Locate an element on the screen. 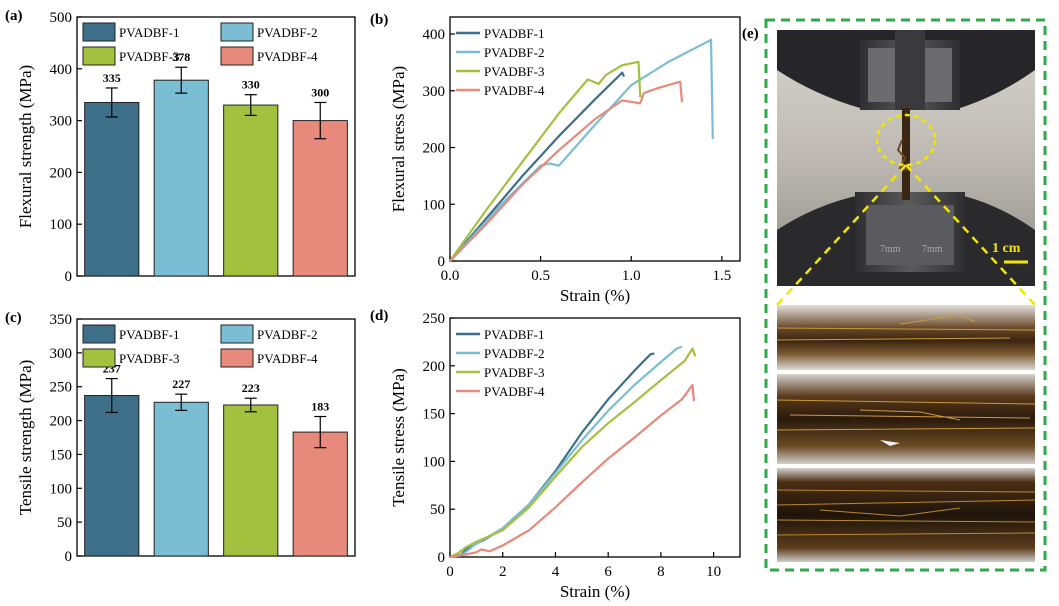 The height and width of the screenshot is (606, 1059). y-axis-title: Flexural stress (MPa) is located at coordinates (398, 139).